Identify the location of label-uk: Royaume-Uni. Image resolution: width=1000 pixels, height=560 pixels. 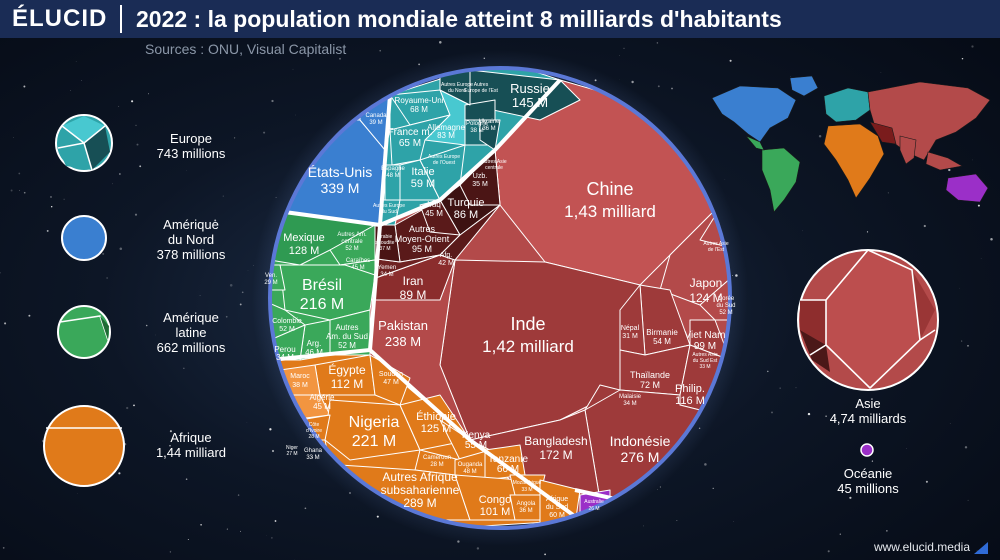
(419, 100).